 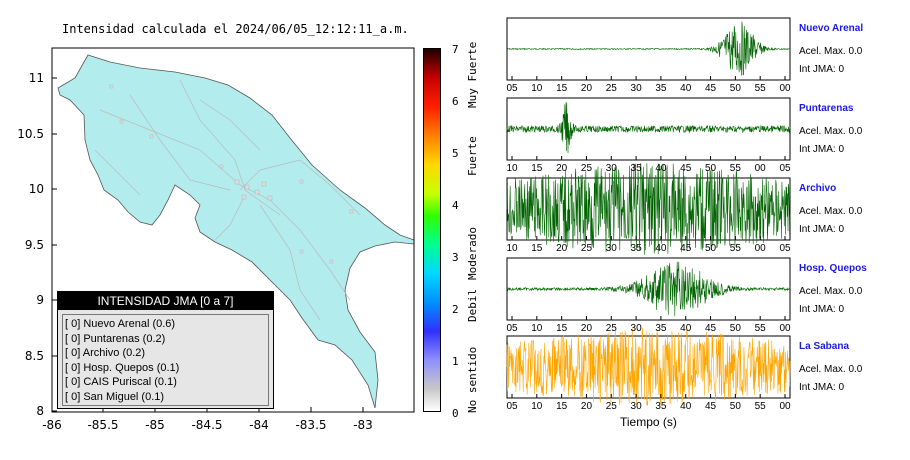 What do you see at coordinates (105, 353) in the screenshot?
I see `legend-item: [ 0] Archivo (0.2)` at bounding box center [105, 353].